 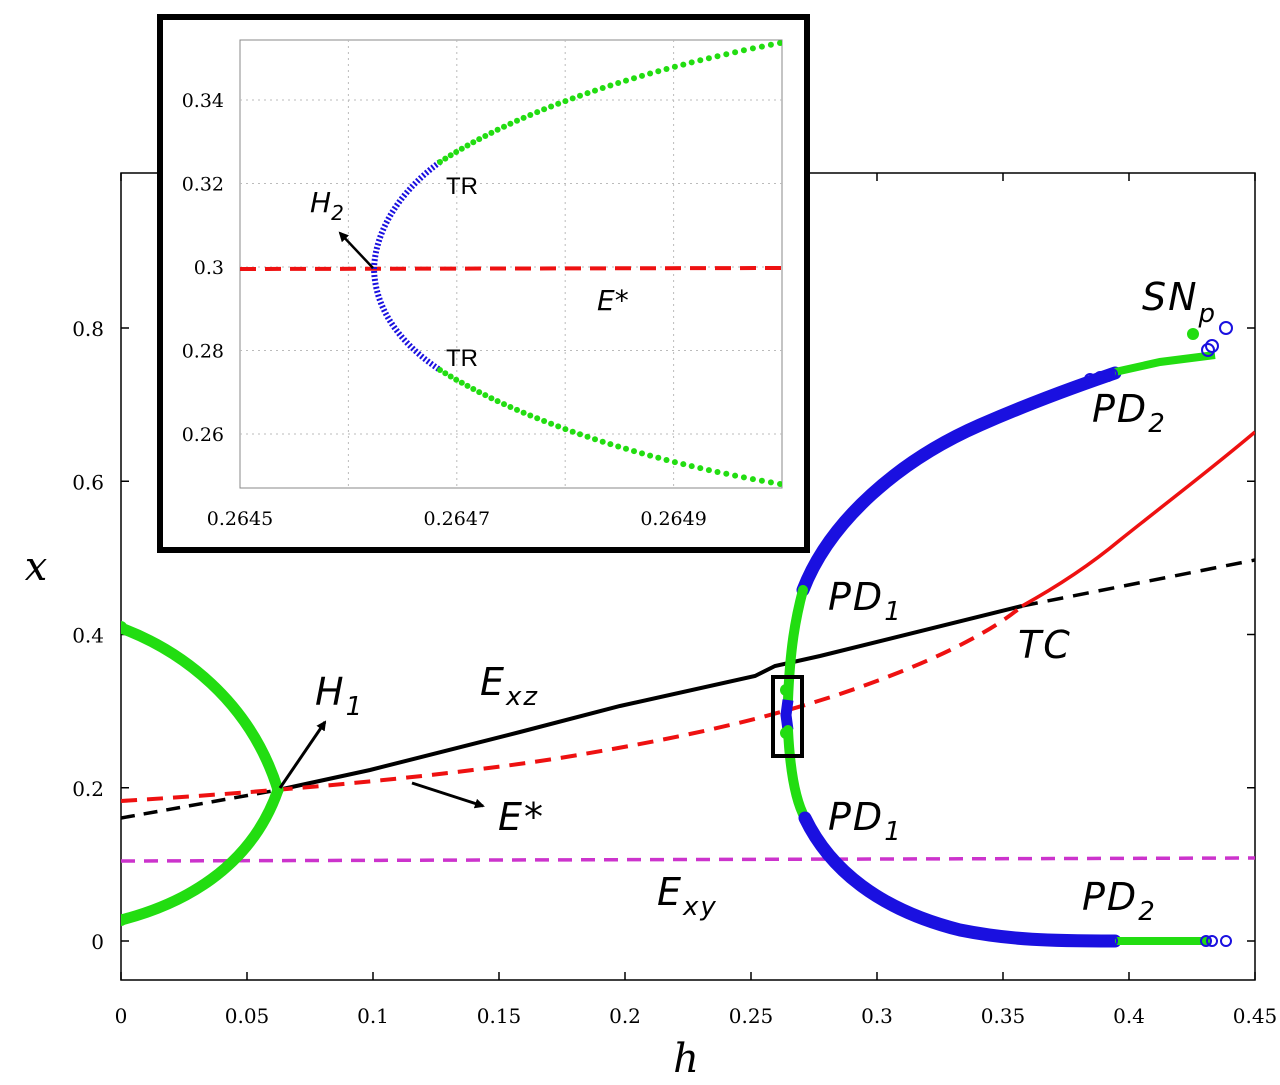 What do you see at coordinates (751, 1016) in the screenshot?
I see `x-tick-label: 0.25` at bounding box center [751, 1016].